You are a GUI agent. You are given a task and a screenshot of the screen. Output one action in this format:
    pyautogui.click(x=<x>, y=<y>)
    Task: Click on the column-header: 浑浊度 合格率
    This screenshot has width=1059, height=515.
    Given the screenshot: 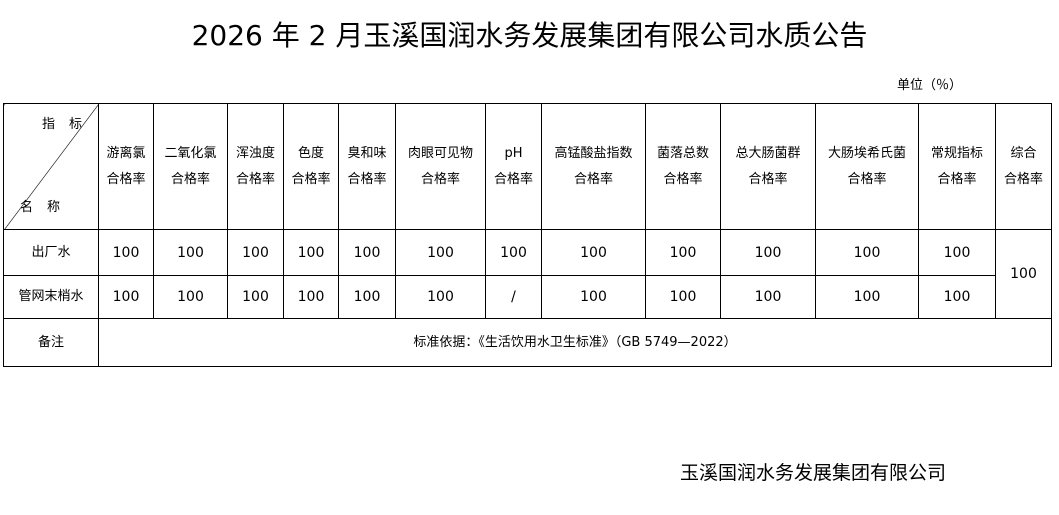 What is the action you would take?
    pyautogui.click(x=255, y=166)
    